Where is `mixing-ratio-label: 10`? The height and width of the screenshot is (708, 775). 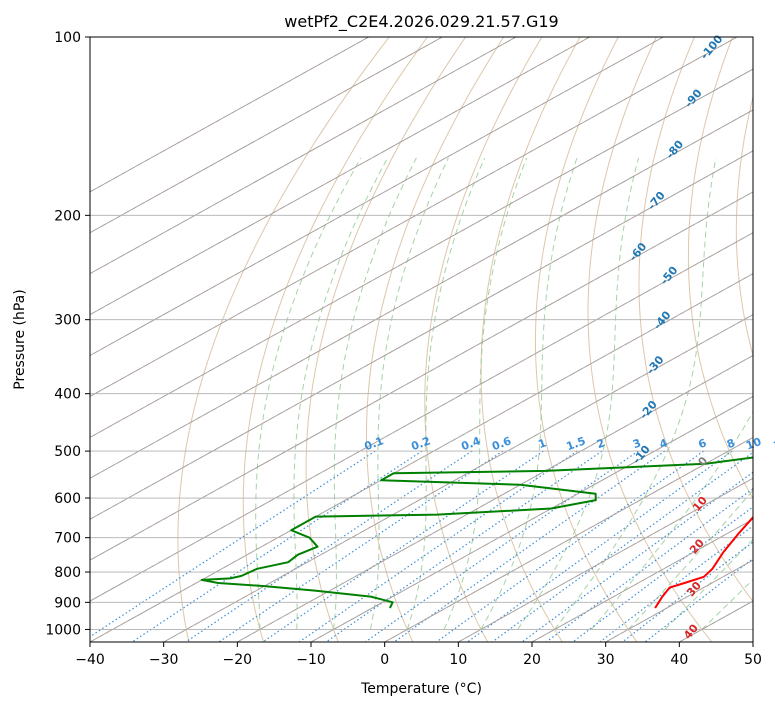
mixing-ratio-label: 10 is located at coordinates (753, 444).